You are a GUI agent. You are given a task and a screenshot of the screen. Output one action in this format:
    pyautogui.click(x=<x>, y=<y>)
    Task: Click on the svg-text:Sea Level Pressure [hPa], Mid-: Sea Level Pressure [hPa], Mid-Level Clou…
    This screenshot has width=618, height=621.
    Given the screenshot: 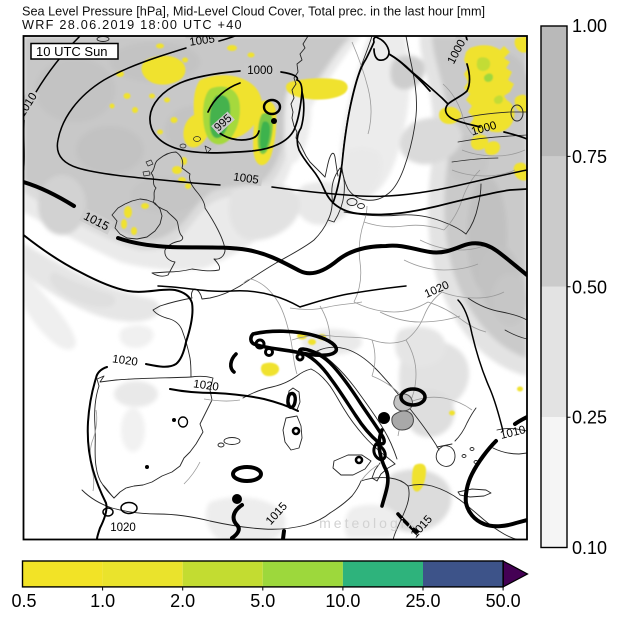 What is the action you would take?
    pyautogui.click(x=253, y=12)
    